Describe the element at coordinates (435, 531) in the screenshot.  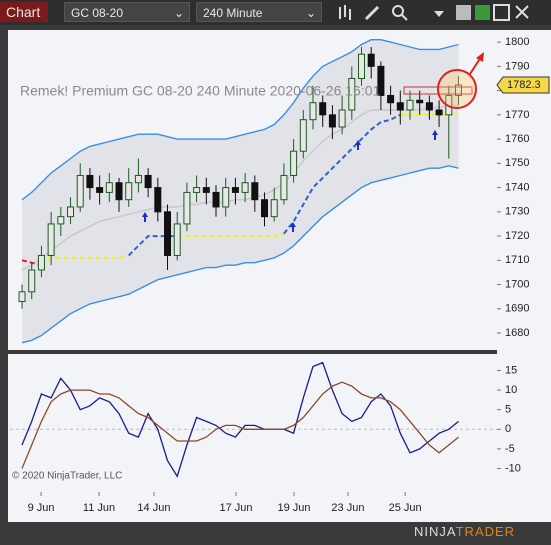
I see `logo-first: NINJA` at that location.